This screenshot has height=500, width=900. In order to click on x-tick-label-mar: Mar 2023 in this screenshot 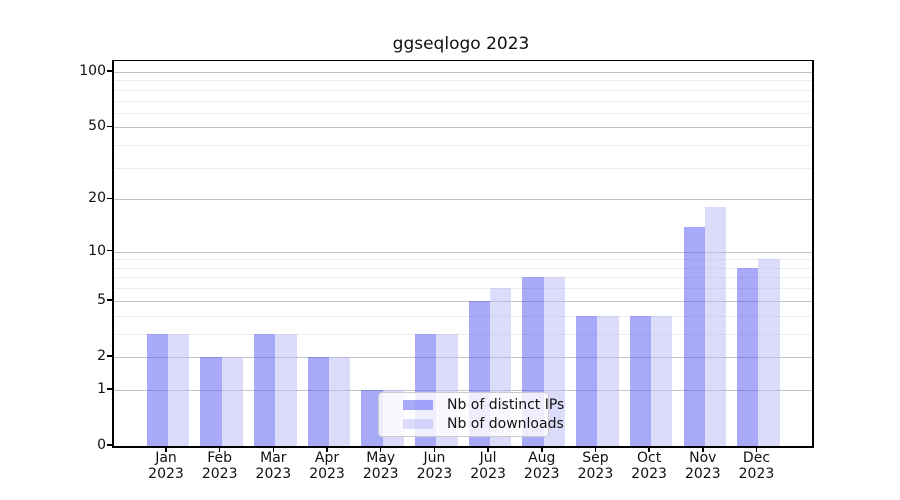, I will do `click(273, 466)`.